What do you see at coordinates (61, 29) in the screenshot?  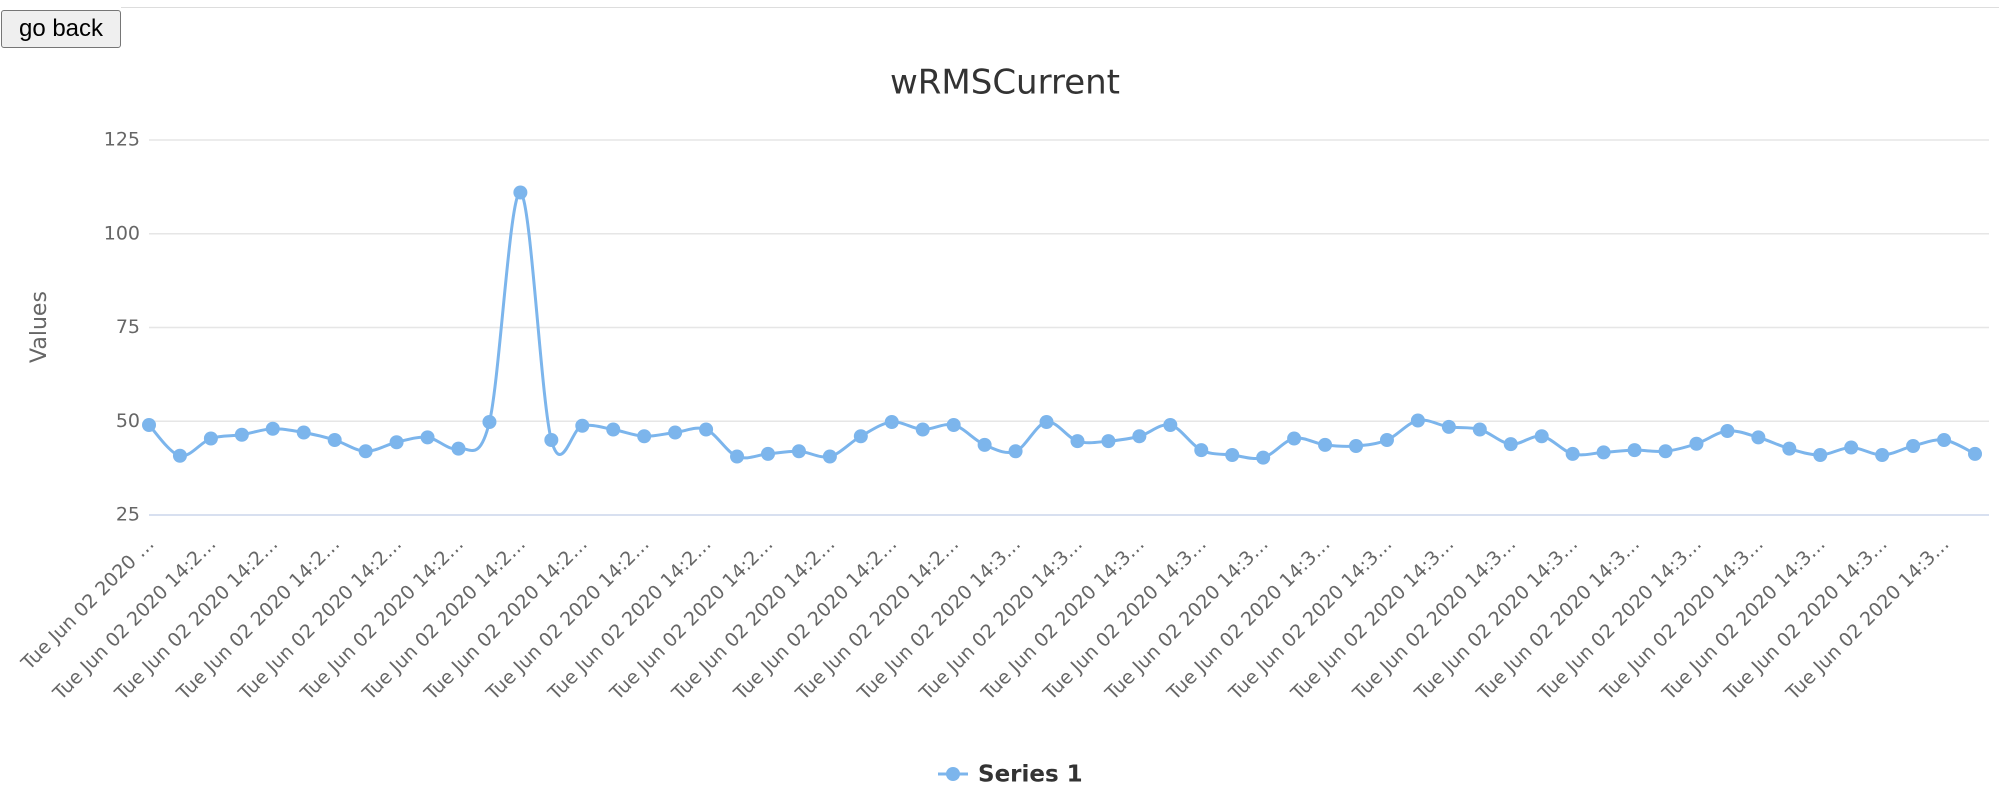 I see `go-back-button: go back` at bounding box center [61, 29].